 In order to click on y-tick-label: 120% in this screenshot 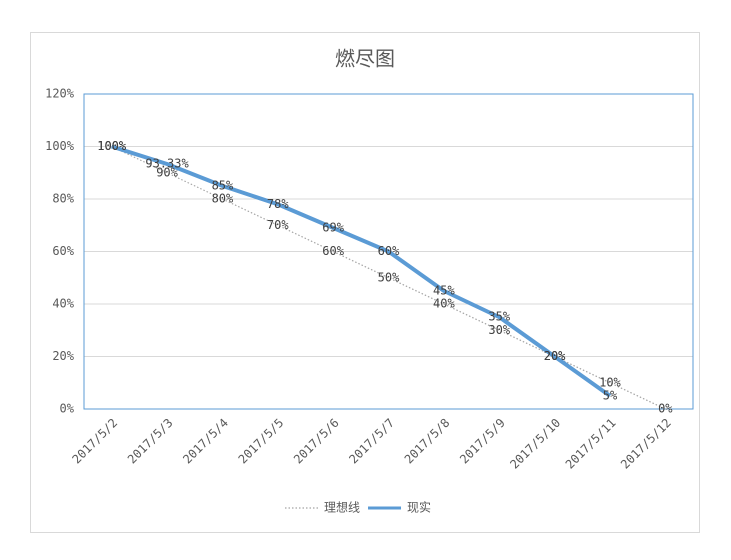, I will do `click(60, 94)`.